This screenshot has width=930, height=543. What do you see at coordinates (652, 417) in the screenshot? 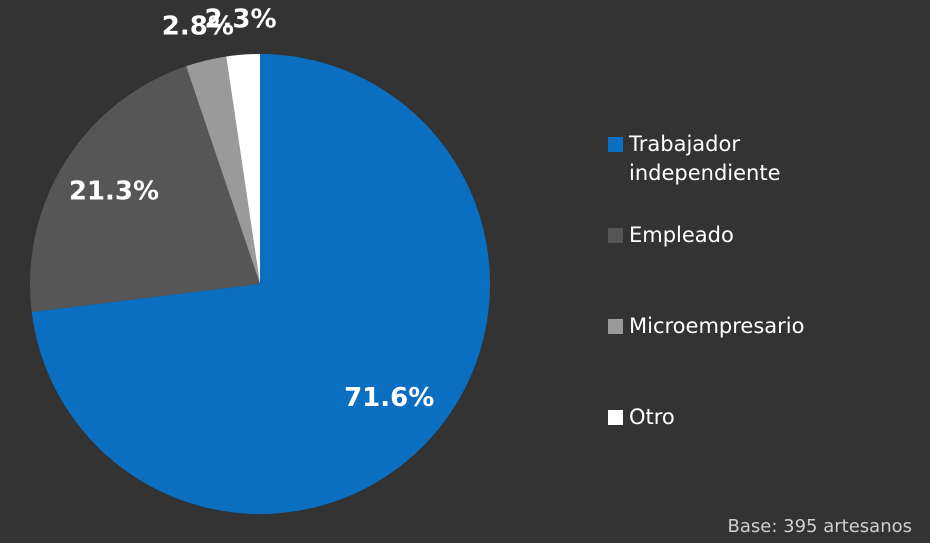
I see `legend-label: Otro` at bounding box center [652, 417].